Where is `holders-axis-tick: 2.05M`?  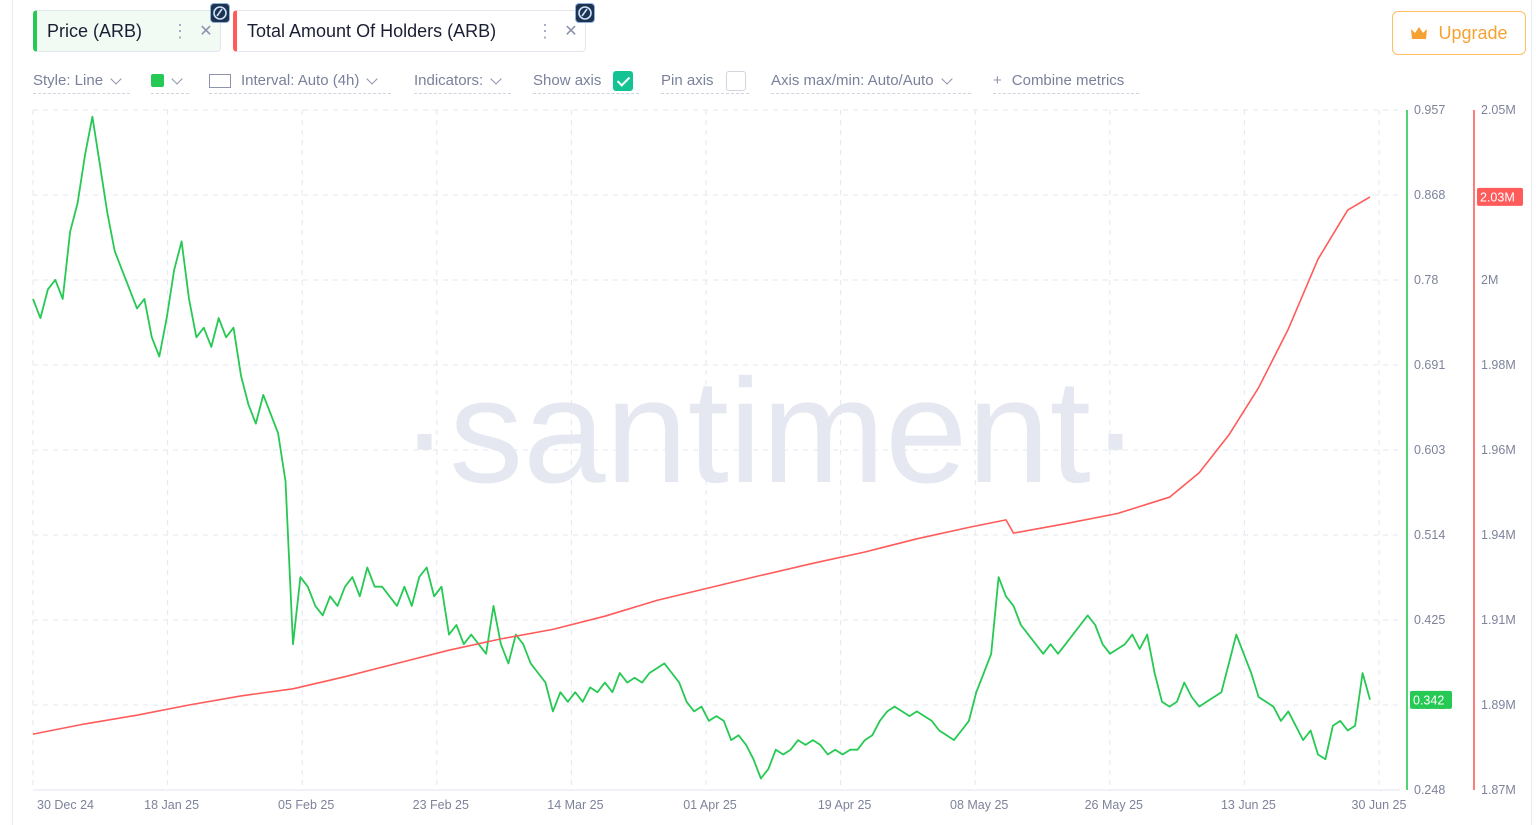
holders-axis-tick: 2.05M is located at coordinates (1498, 110).